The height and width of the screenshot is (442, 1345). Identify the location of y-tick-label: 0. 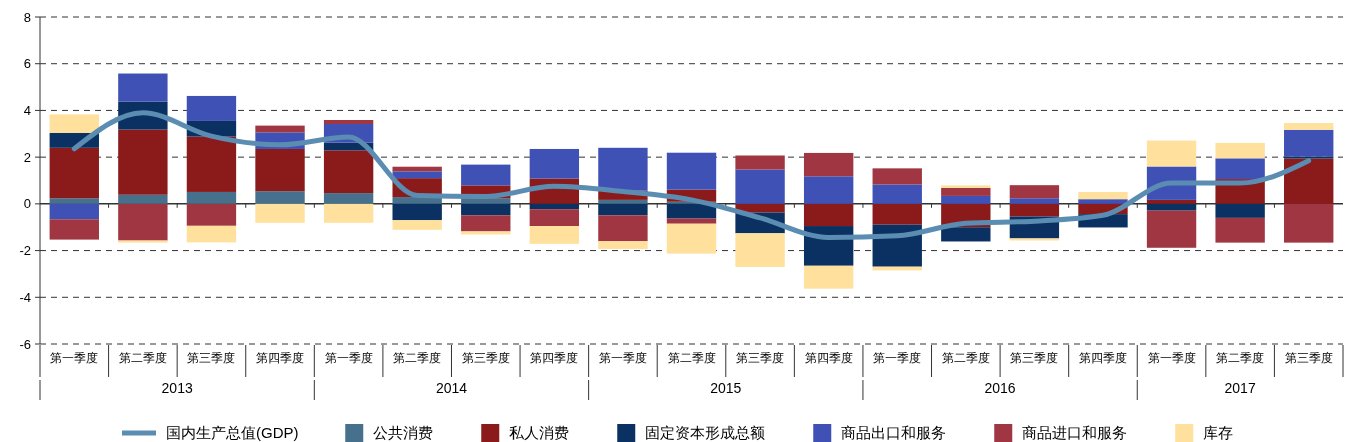
(27, 204).